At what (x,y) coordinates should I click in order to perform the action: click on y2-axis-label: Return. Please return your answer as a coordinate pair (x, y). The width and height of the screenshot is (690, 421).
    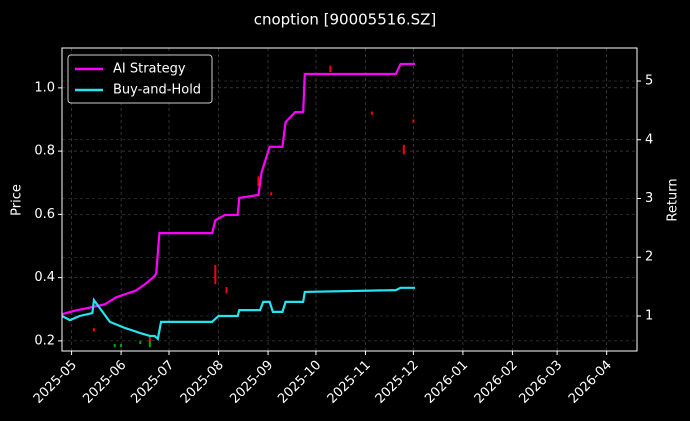
    Looking at the image, I should click on (673, 199).